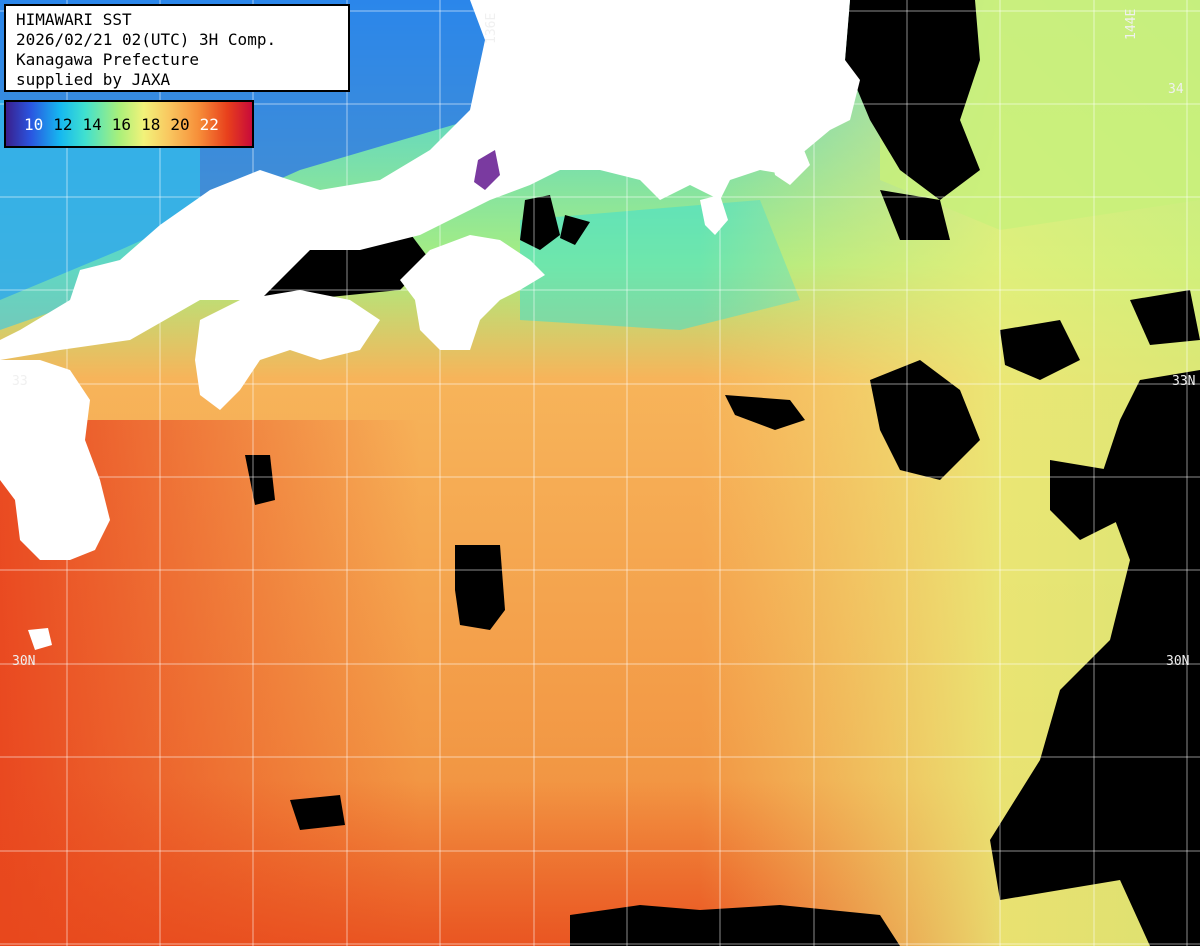  I want to click on legend-tick: 14, so click(92, 124).